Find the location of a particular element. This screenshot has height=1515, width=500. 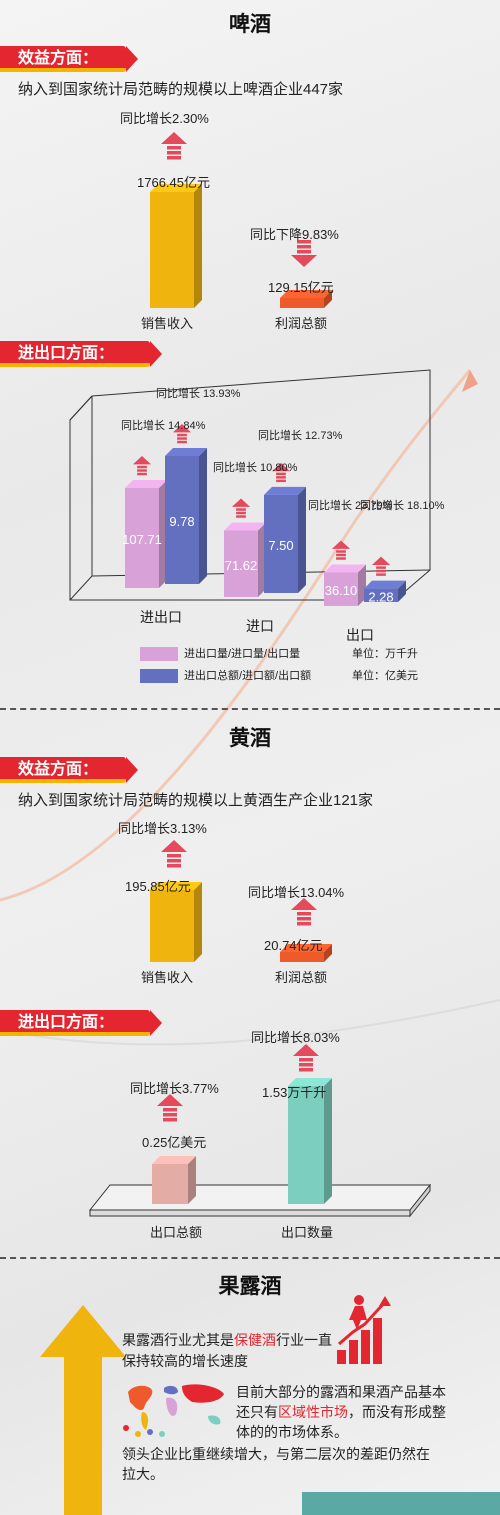

volume-value-2: 36.10 is located at coordinates (341, 590).